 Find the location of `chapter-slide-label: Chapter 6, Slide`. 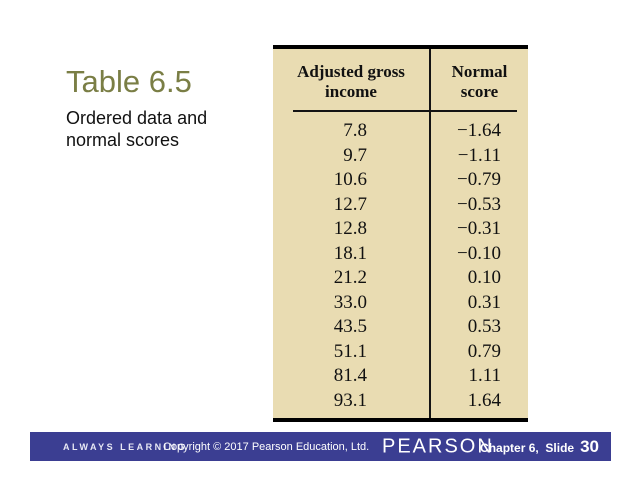

chapter-slide-label: Chapter 6, Slide is located at coordinates (527, 447).